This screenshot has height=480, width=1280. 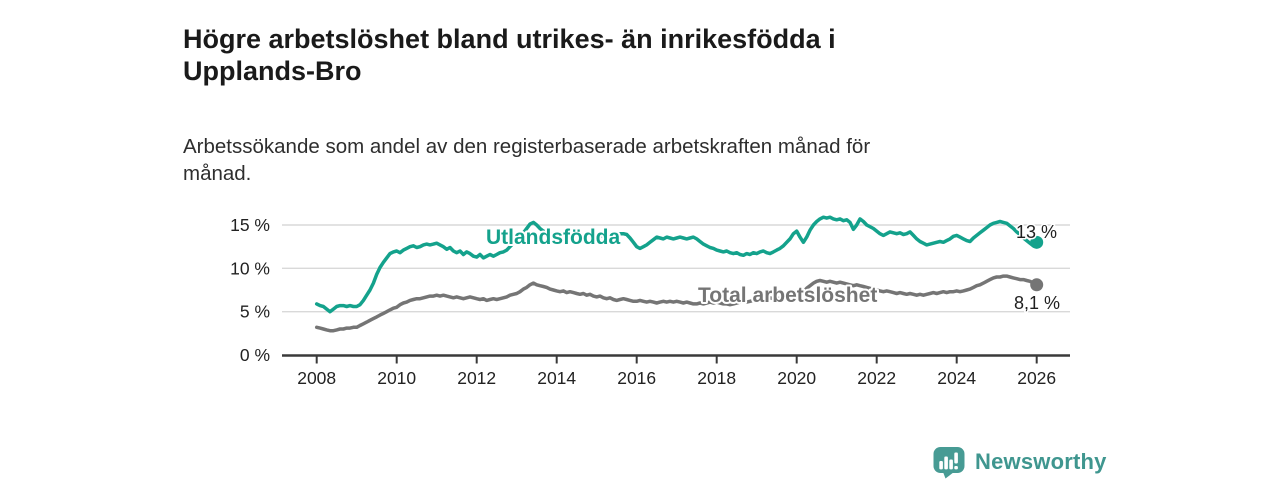 I want to click on x-tick-label: 2022, so click(x=876, y=378).